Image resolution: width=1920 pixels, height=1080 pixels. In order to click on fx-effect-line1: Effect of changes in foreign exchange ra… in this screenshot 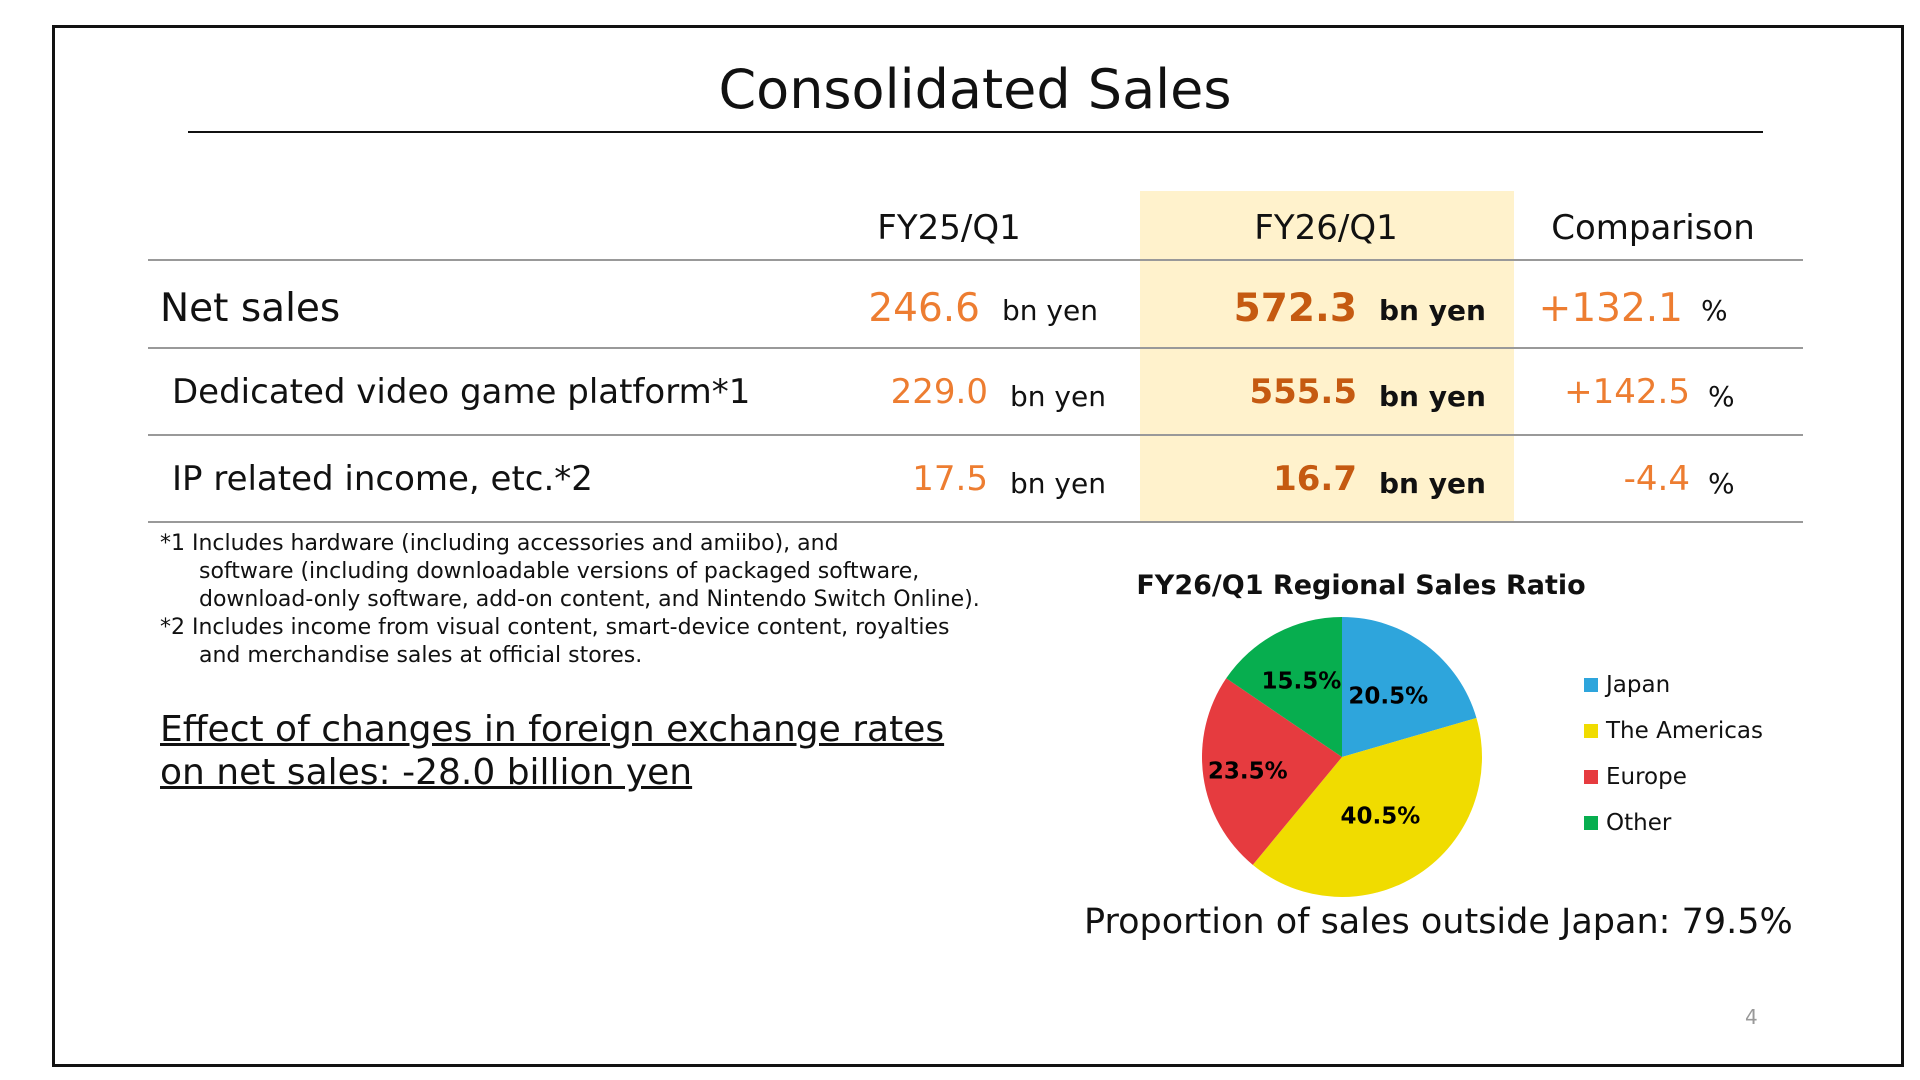, I will do `click(552, 729)`.